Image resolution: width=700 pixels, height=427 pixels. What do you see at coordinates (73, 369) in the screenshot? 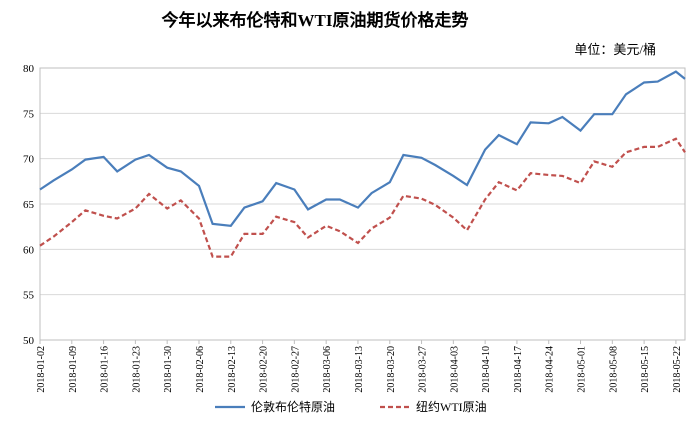
I see `x-tick-label: 2018-01-09` at bounding box center [73, 369].